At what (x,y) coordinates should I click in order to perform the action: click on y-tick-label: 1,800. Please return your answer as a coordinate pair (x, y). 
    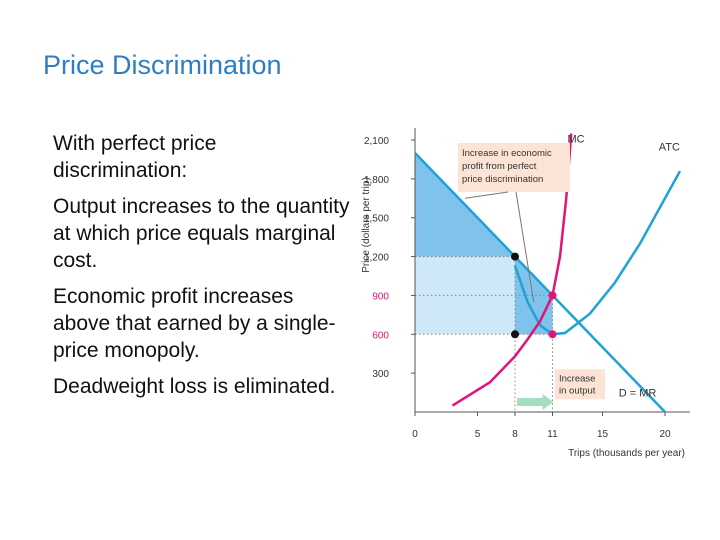
    Looking at the image, I should click on (376, 180).